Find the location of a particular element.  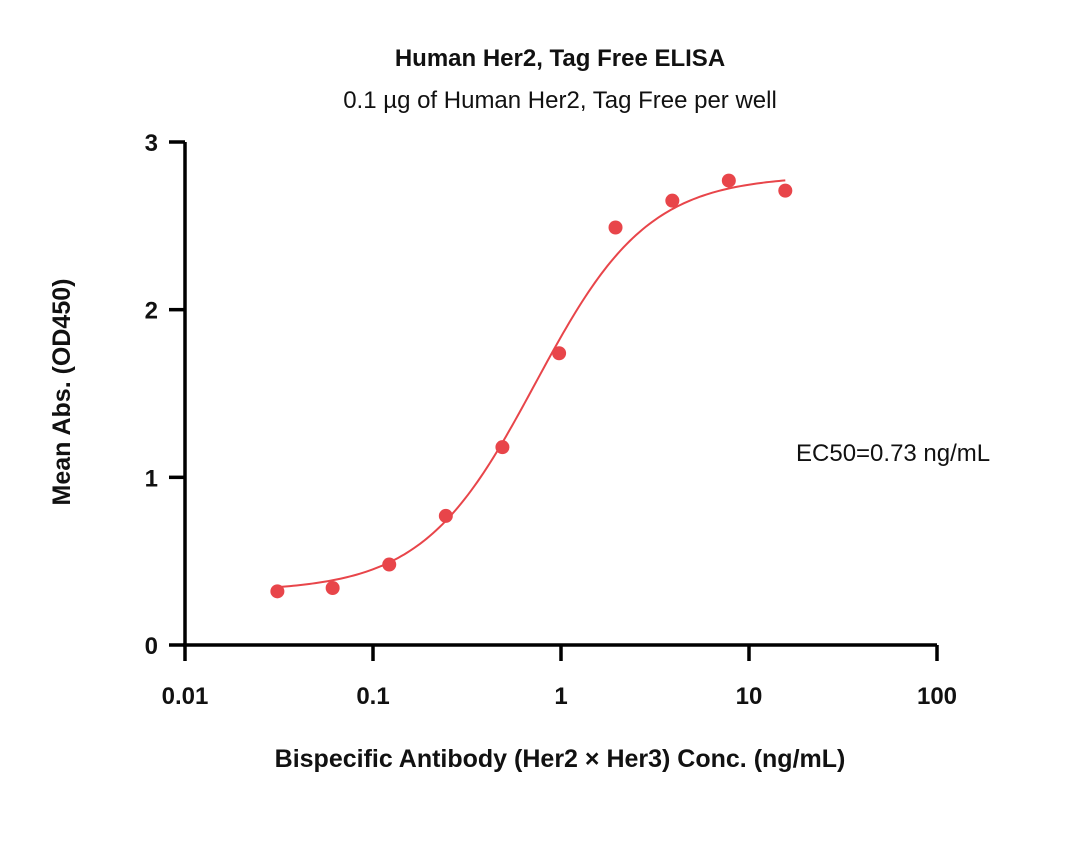

x-tick-label: 0.01 is located at coordinates (185, 696).